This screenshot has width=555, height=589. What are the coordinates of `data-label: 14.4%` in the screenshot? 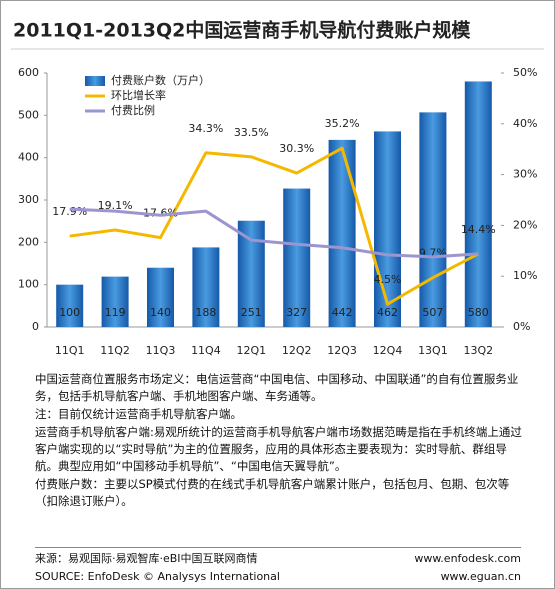 It's located at (478, 229).